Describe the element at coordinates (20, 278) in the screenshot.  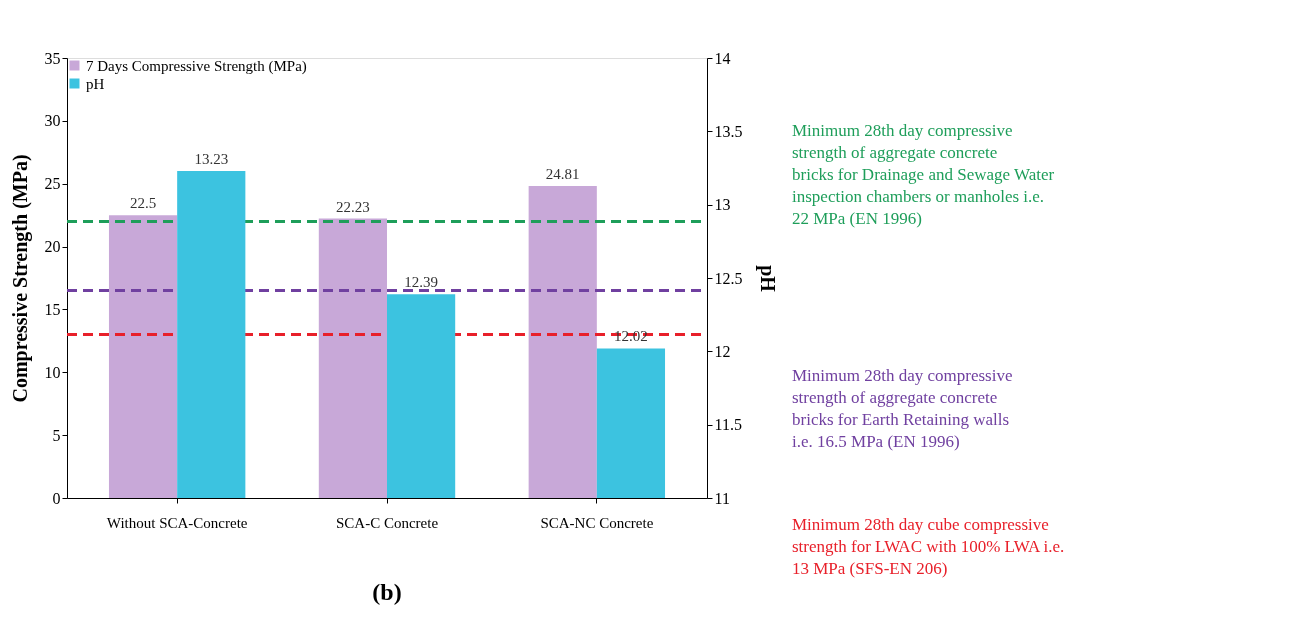
I see `y-axis-title: Compressive Strength (MPa)` at that location.